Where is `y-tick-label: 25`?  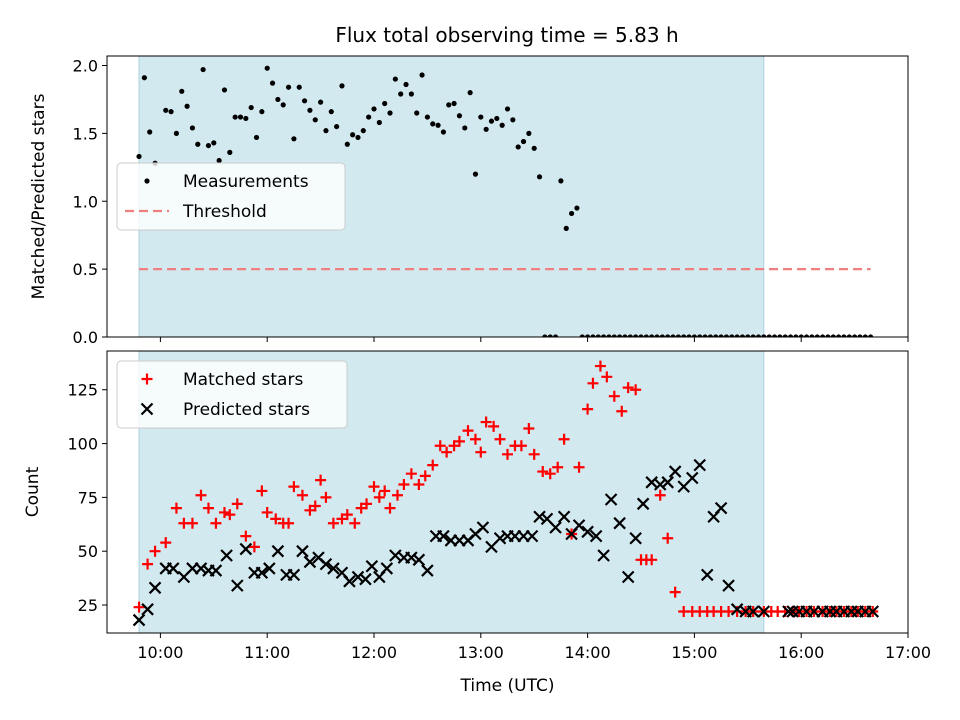
y-tick-label: 25 is located at coordinates (88, 605).